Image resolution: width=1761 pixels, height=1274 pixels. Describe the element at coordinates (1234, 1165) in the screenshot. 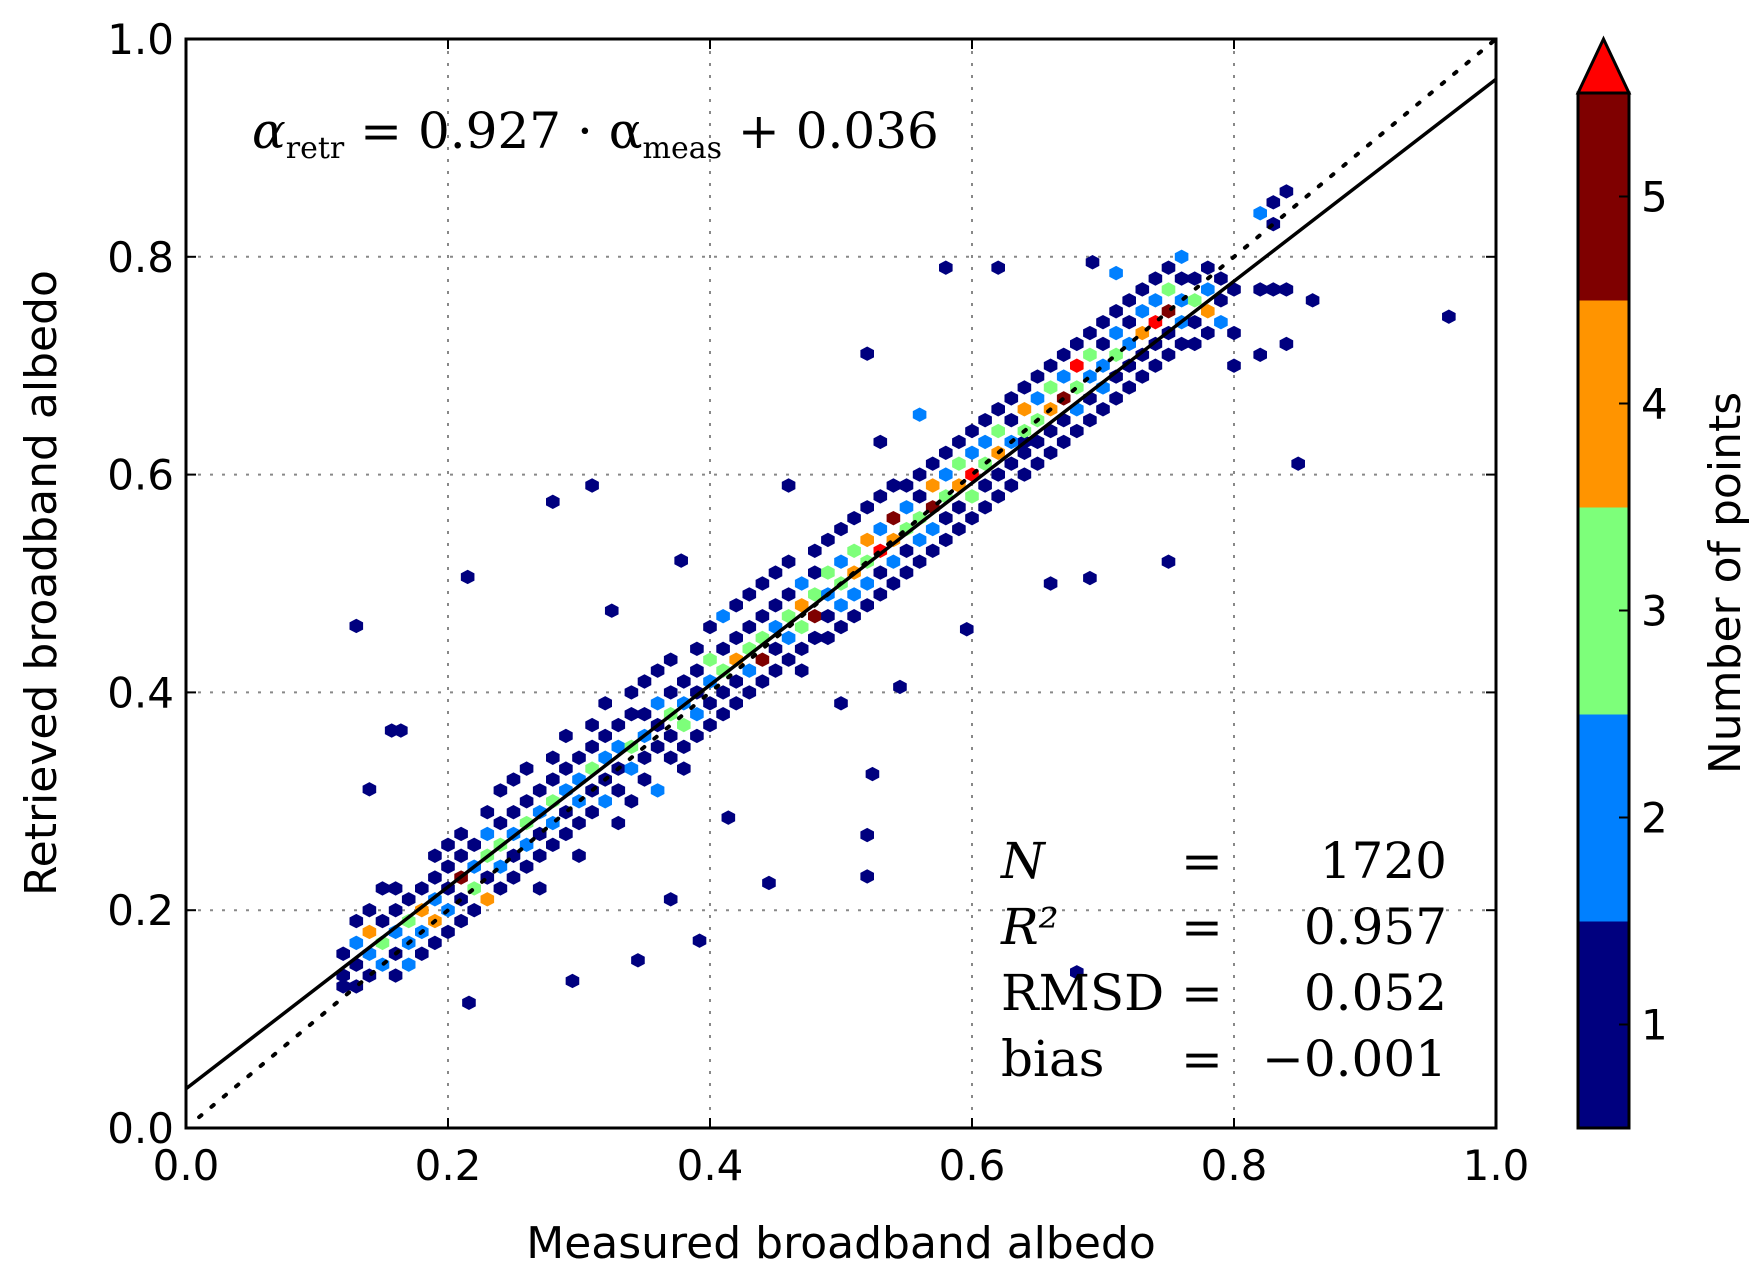

I see `x-tick-label: 0.8` at that location.